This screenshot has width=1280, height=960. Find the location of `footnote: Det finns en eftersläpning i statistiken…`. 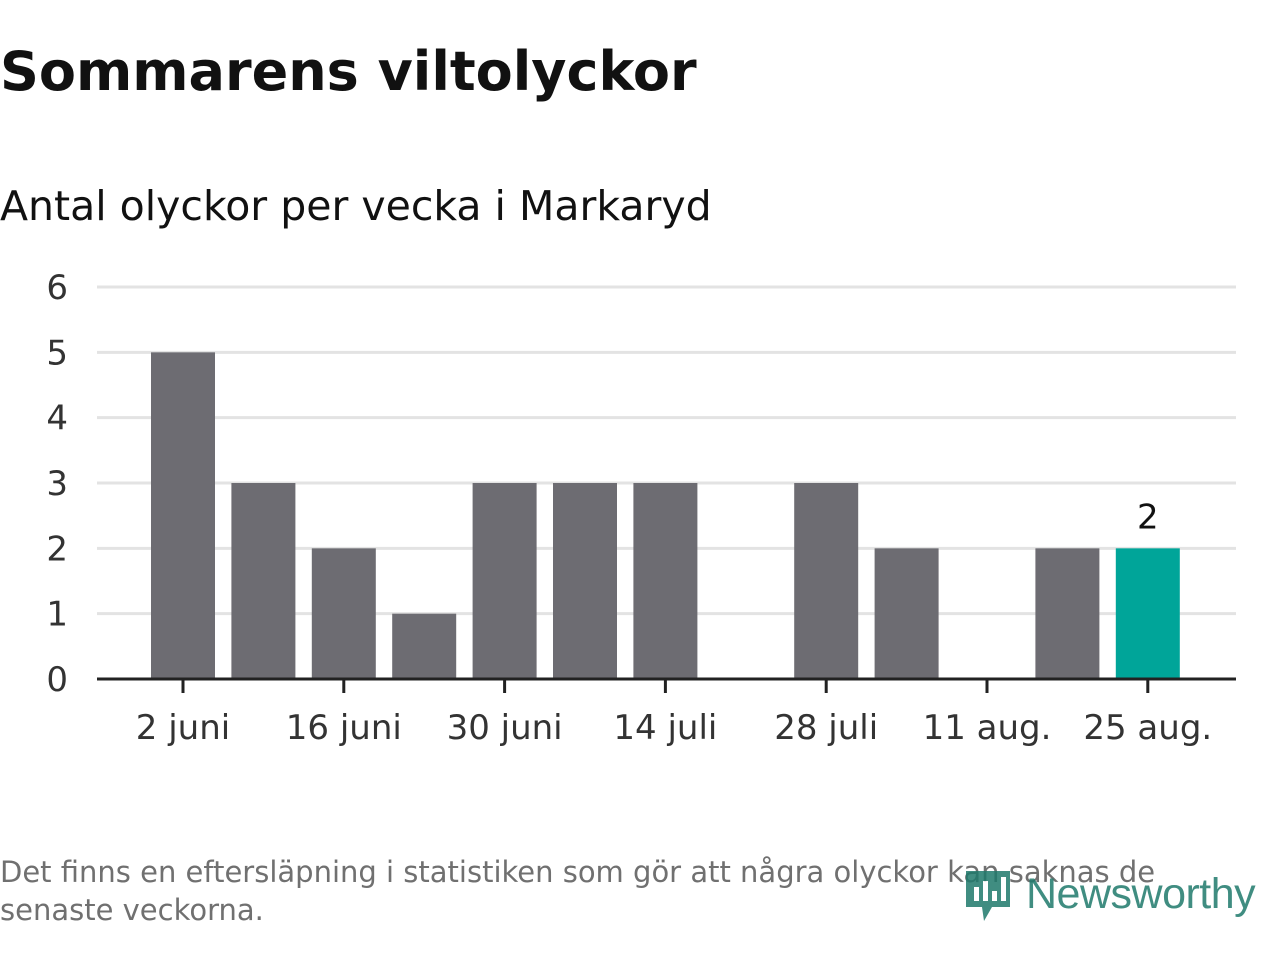

footnote: Det finns en eftersläpning i statistiken… is located at coordinates (578, 891).